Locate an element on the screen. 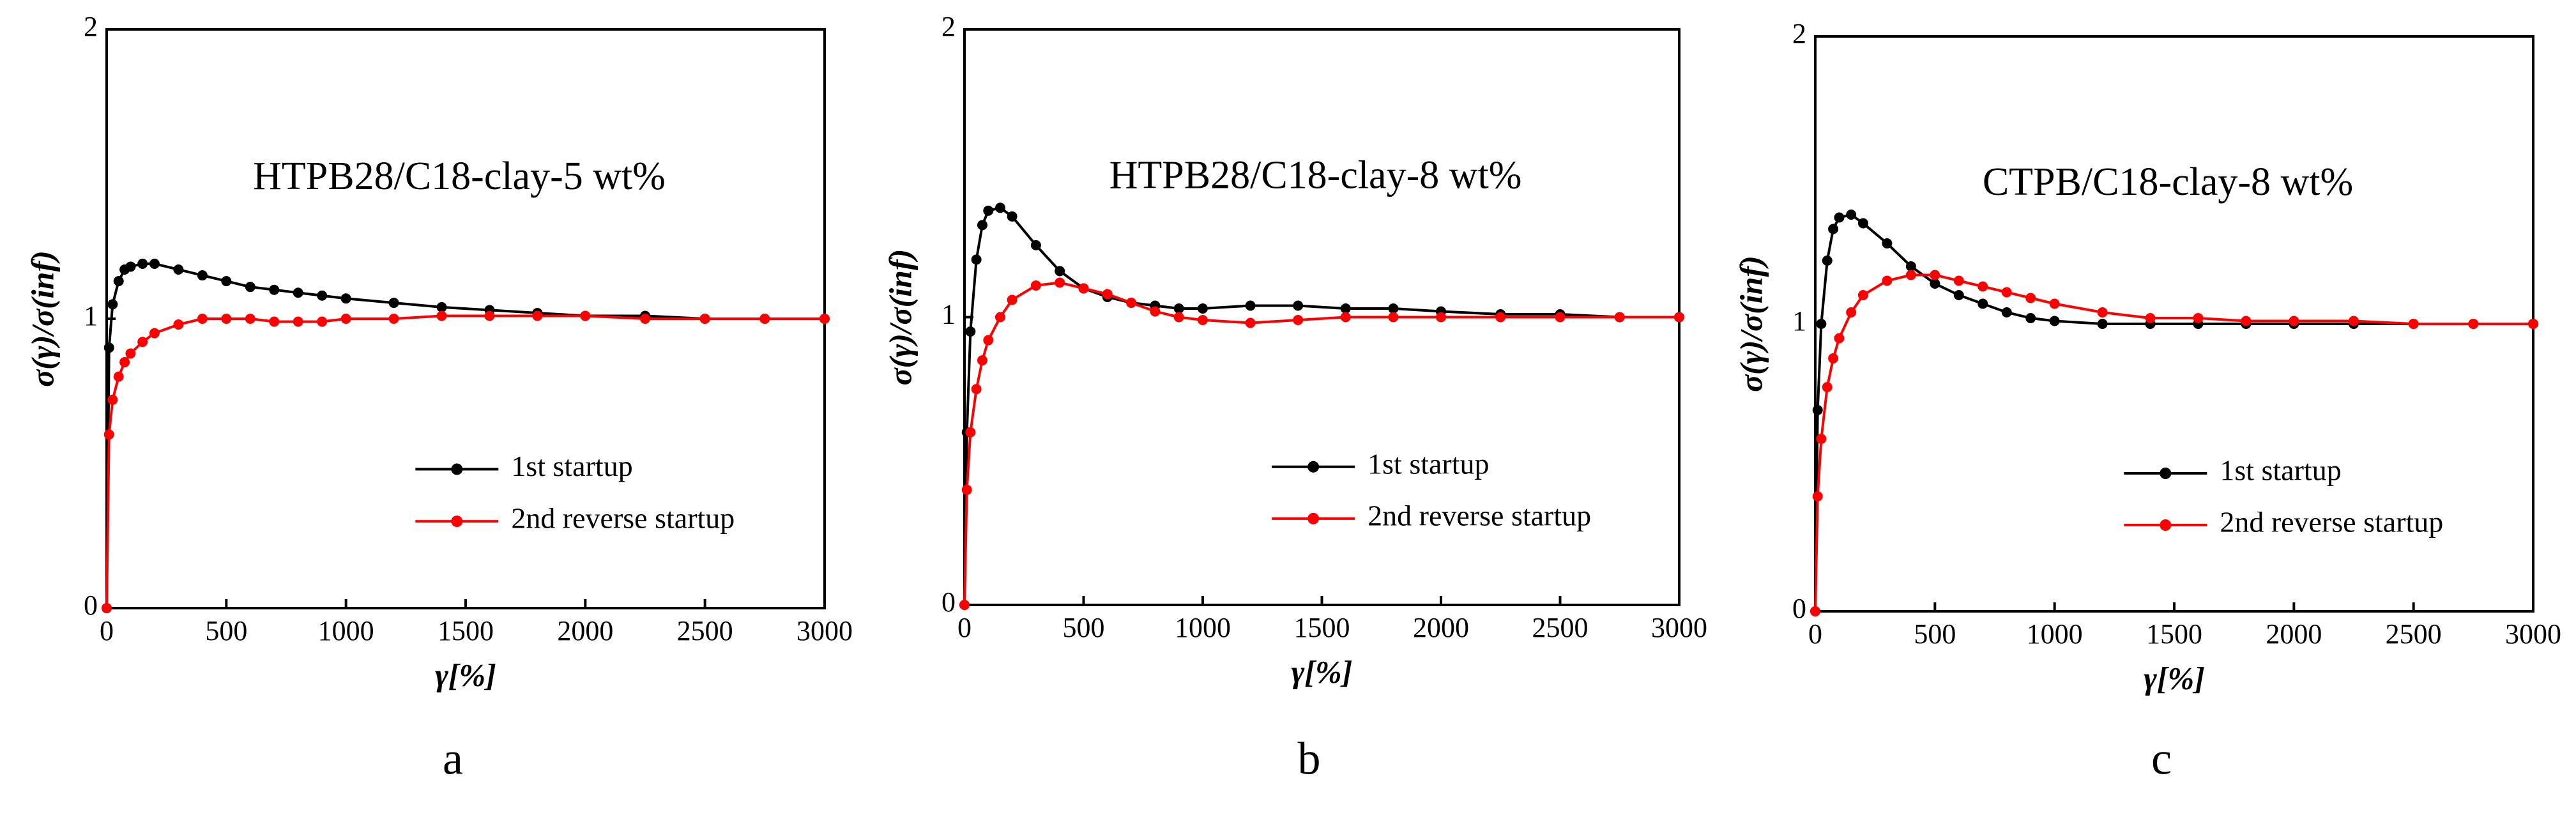 Image resolution: width=2576 pixels, height=817 pixels. x-tick-label: 500 is located at coordinates (1935, 634).